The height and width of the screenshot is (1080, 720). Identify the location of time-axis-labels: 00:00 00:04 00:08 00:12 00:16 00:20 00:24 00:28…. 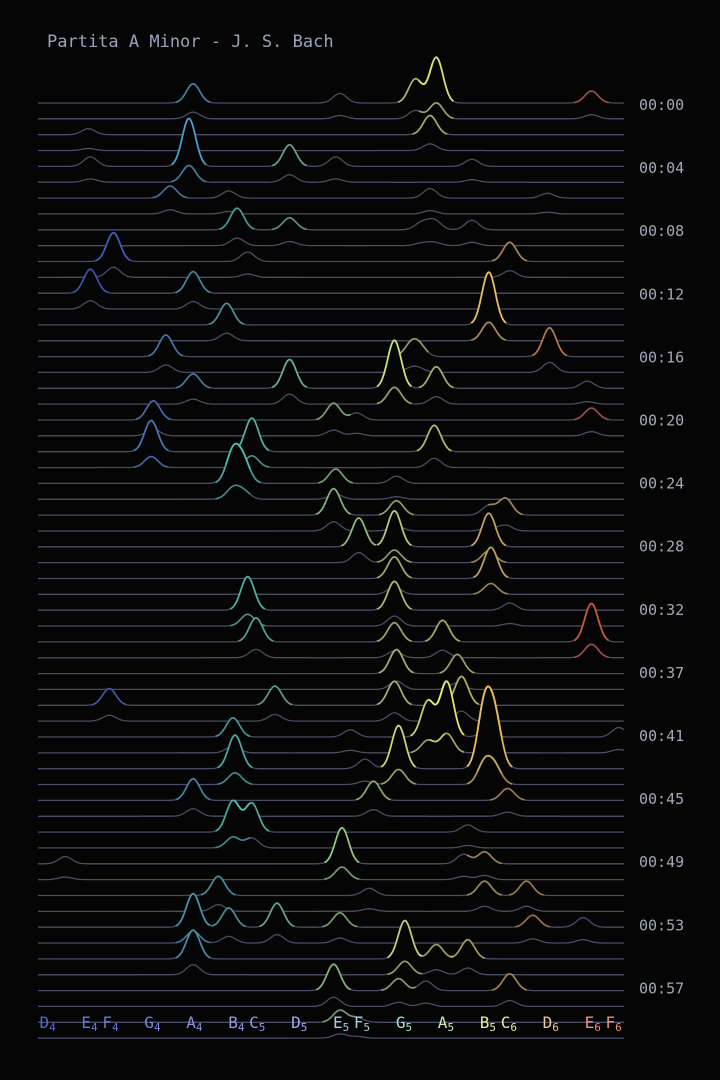
(661, 546).